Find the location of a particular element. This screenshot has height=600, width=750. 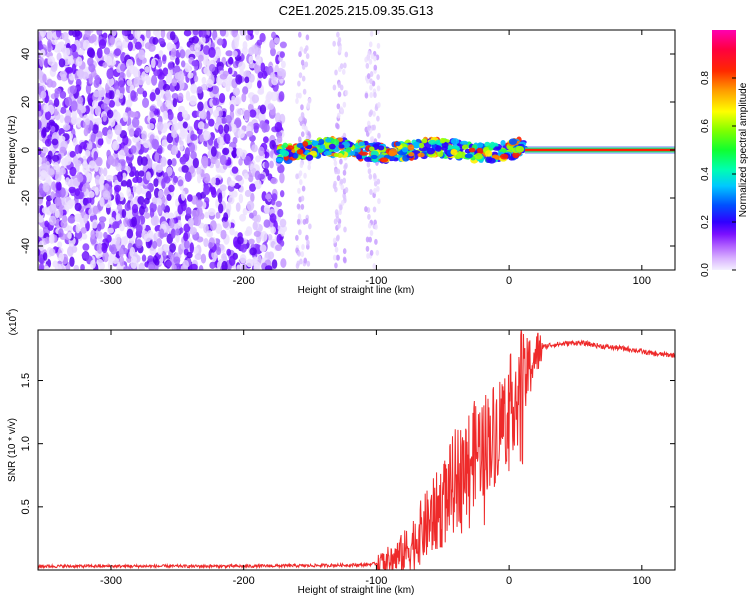

x-axis-label: Height of straight line (km) is located at coordinates (356, 290).